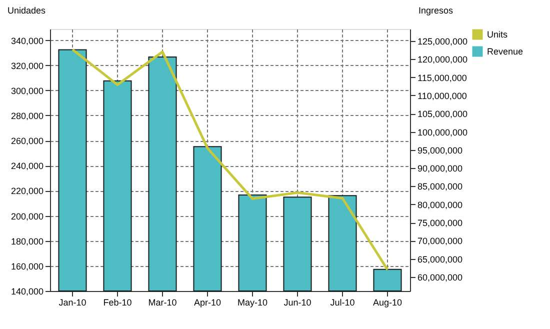  I want to click on x-tick-label: Jul-10, so click(342, 303).